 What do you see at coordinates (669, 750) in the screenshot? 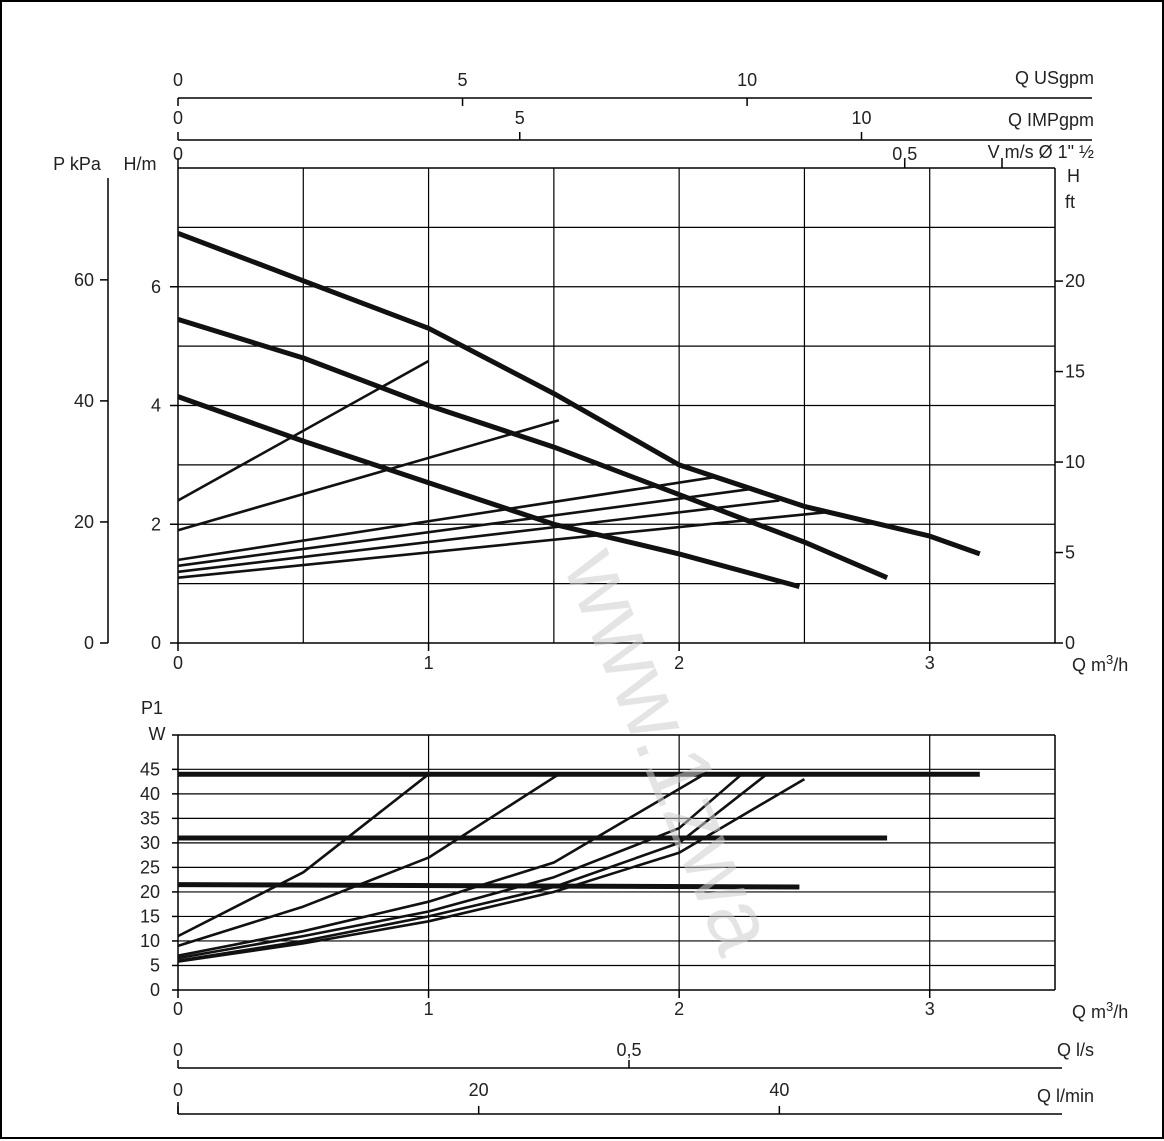
I see `watermark-text: www.1zwa` at bounding box center [669, 750].